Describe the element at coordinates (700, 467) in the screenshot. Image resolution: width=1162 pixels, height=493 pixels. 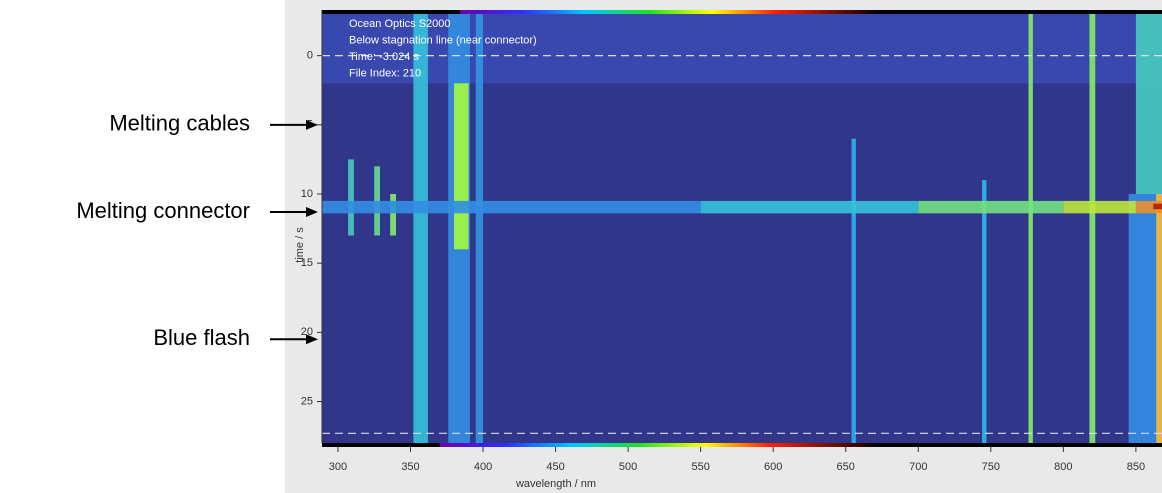
I see `x-tick-label: 550` at that location.